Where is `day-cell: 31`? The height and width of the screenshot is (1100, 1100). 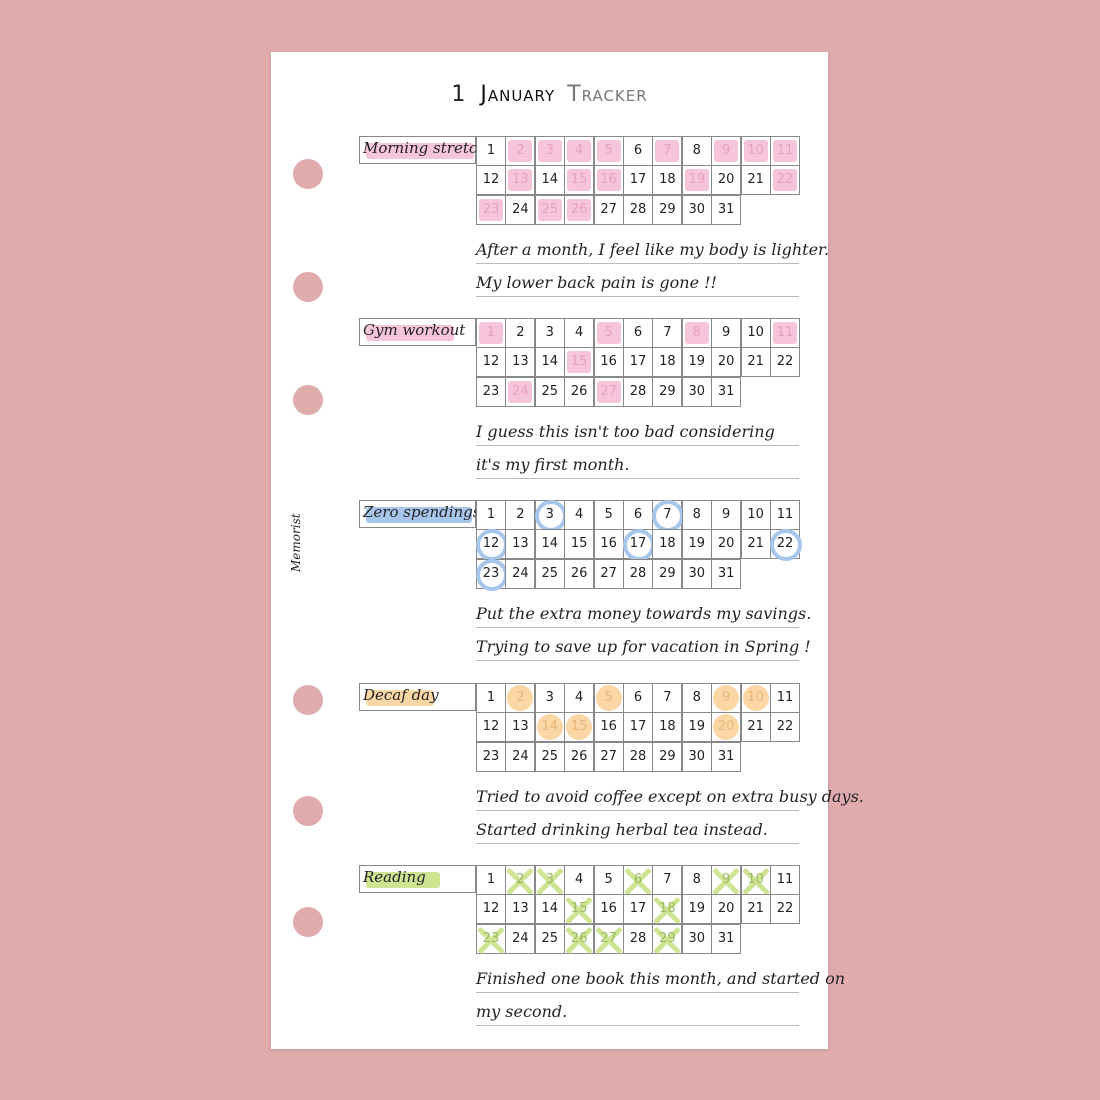 day-cell: 31 is located at coordinates (726, 938).